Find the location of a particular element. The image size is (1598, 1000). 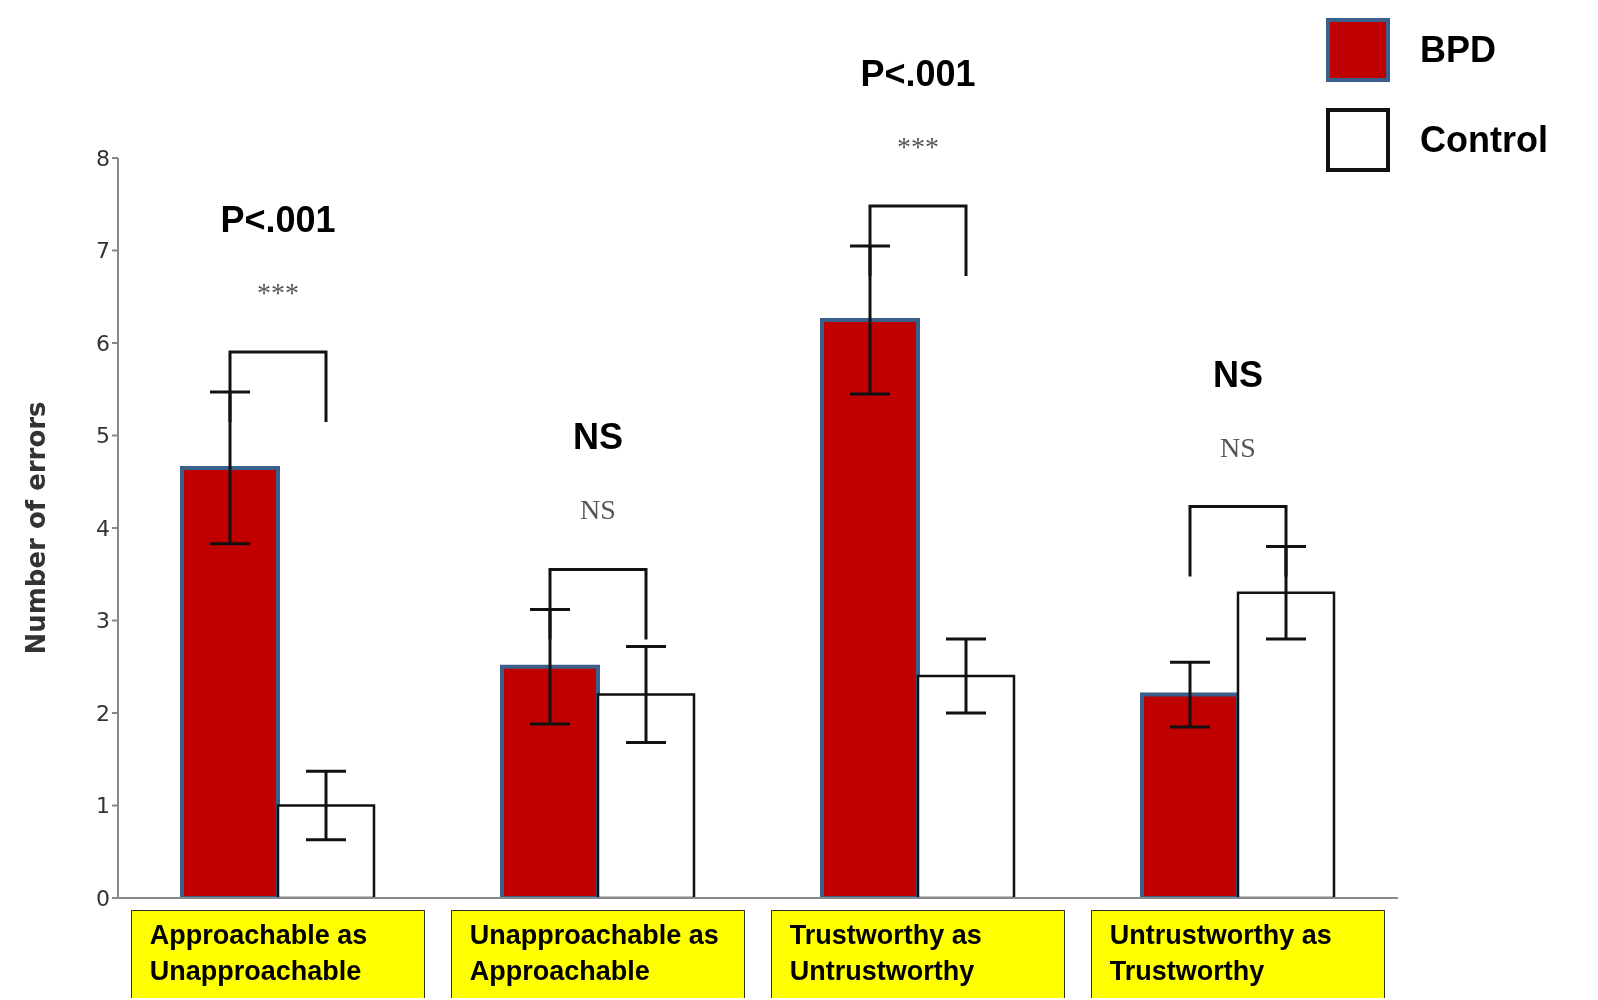

annotation: P<.001 is located at coordinates (278, 220).